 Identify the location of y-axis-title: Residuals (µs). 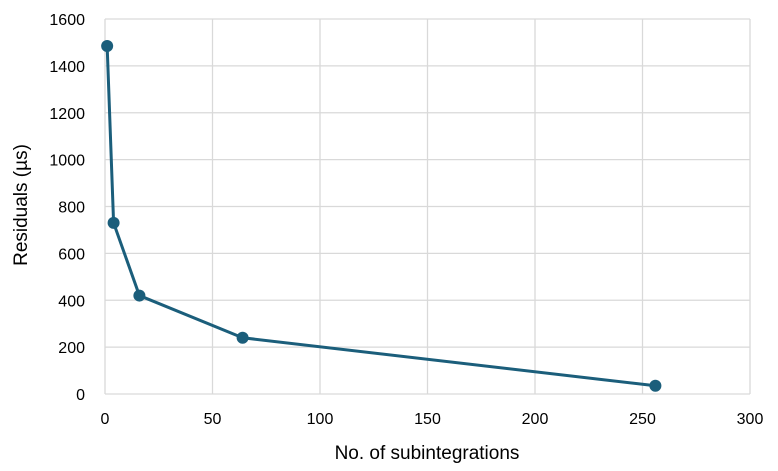
(21, 205).